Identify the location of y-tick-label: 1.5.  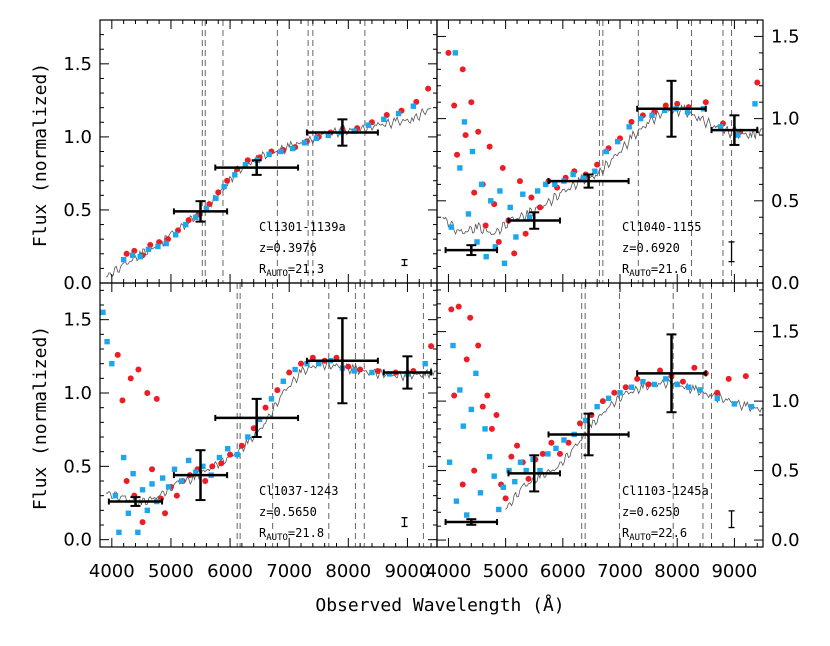
(77, 320).